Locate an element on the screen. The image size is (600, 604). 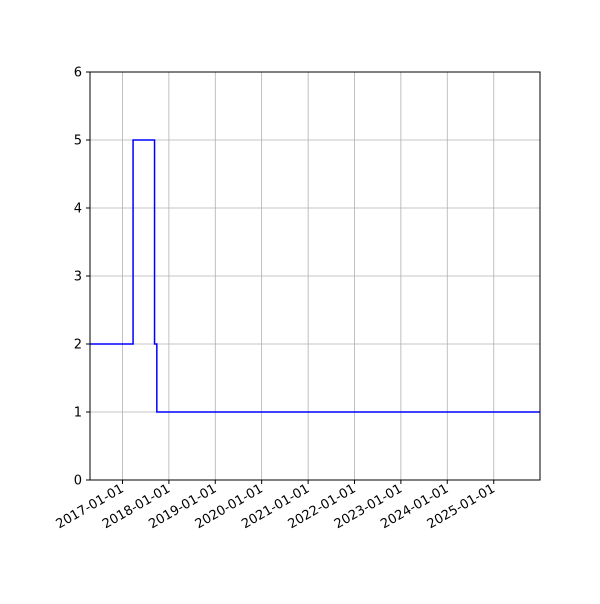
y-tick-label: 6 is located at coordinates (78, 73).